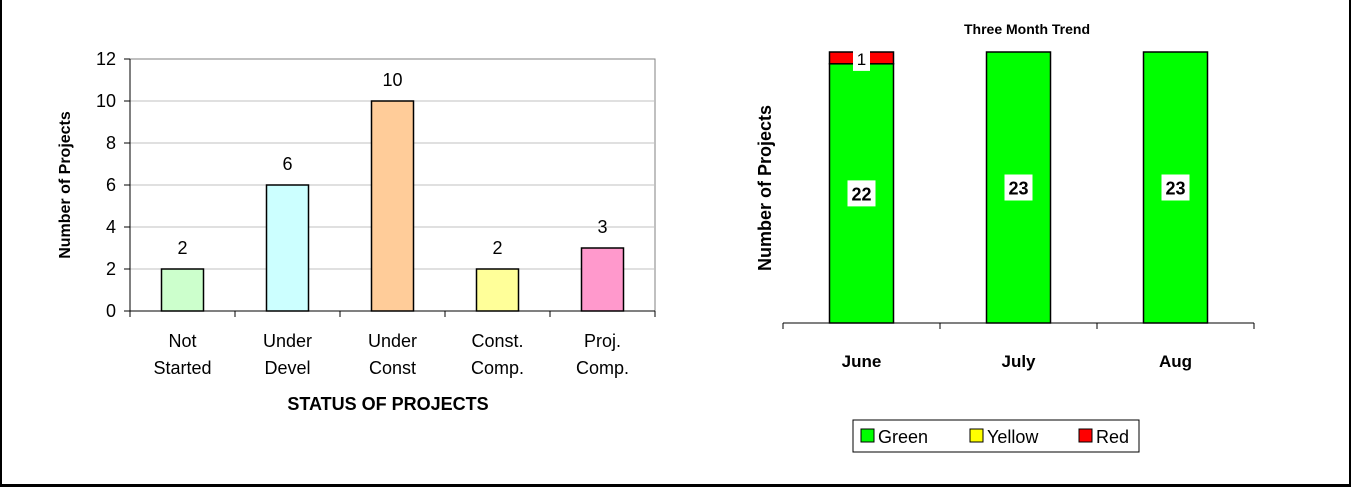 Image resolution: width=1351 pixels, height=489 pixels. Describe the element at coordinates (602, 341) in the screenshot. I see `status-category-label: Proj.` at that location.